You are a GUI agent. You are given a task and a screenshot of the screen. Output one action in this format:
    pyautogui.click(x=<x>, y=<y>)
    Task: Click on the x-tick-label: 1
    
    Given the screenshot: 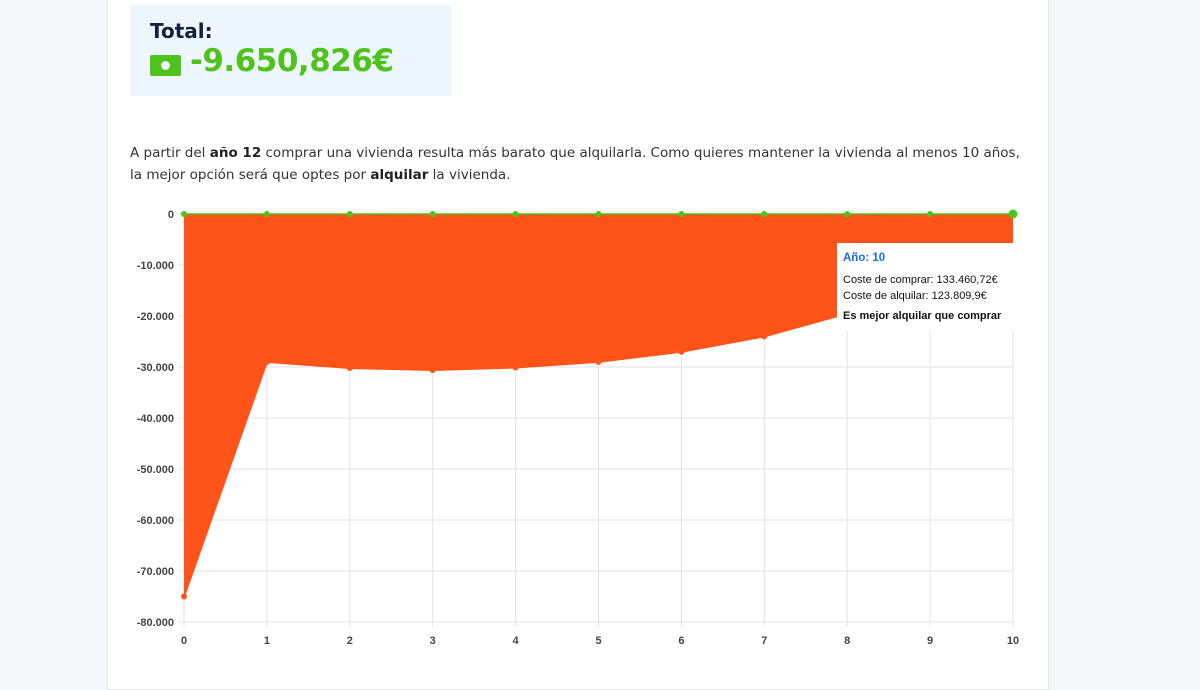 What is the action you would take?
    pyautogui.click(x=267, y=641)
    